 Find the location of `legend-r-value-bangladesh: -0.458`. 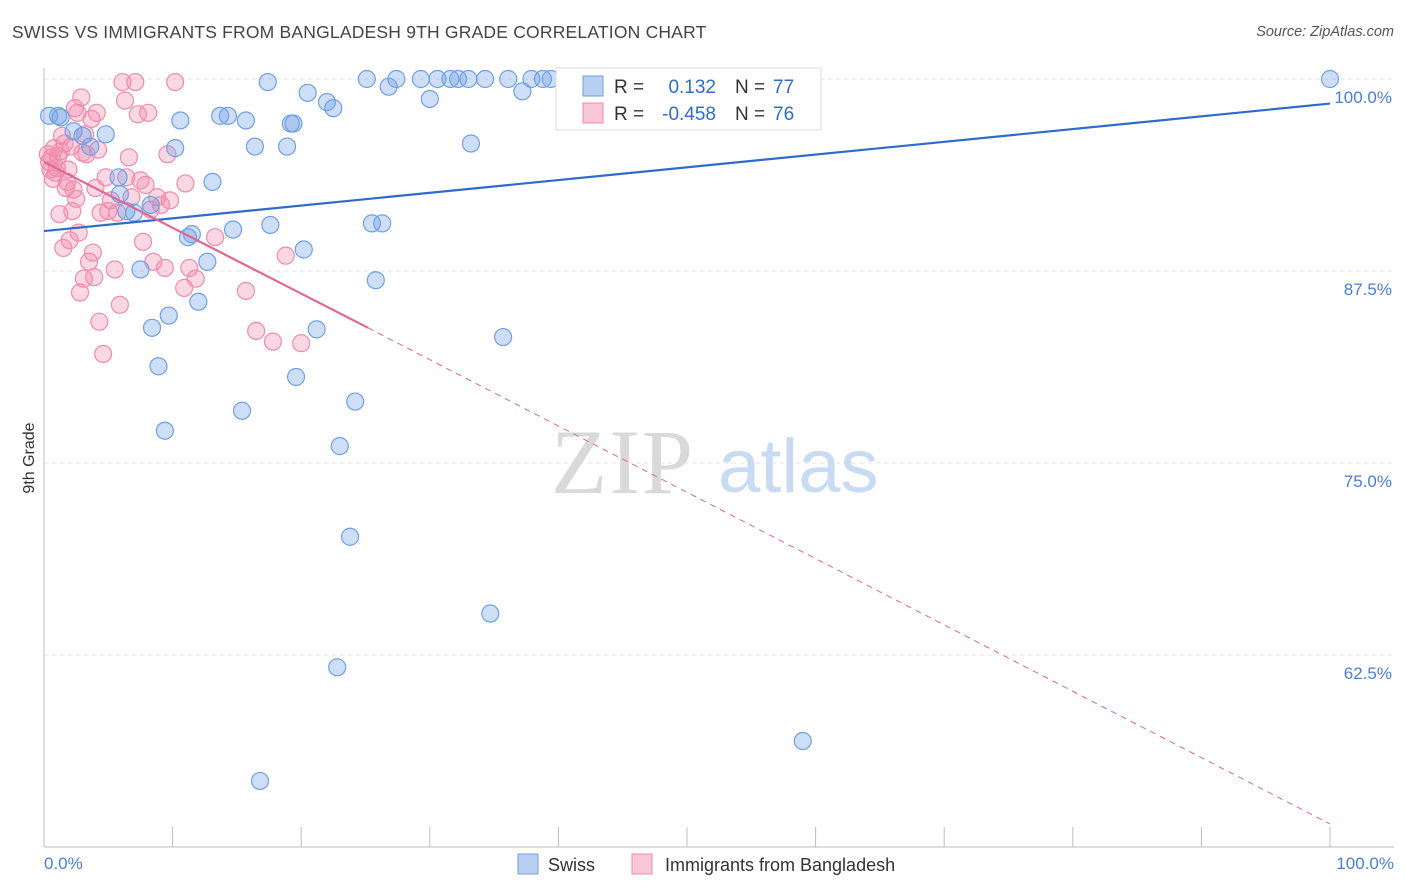

legend-r-value-bangladesh: -0.458 is located at coordinates (689, 114).